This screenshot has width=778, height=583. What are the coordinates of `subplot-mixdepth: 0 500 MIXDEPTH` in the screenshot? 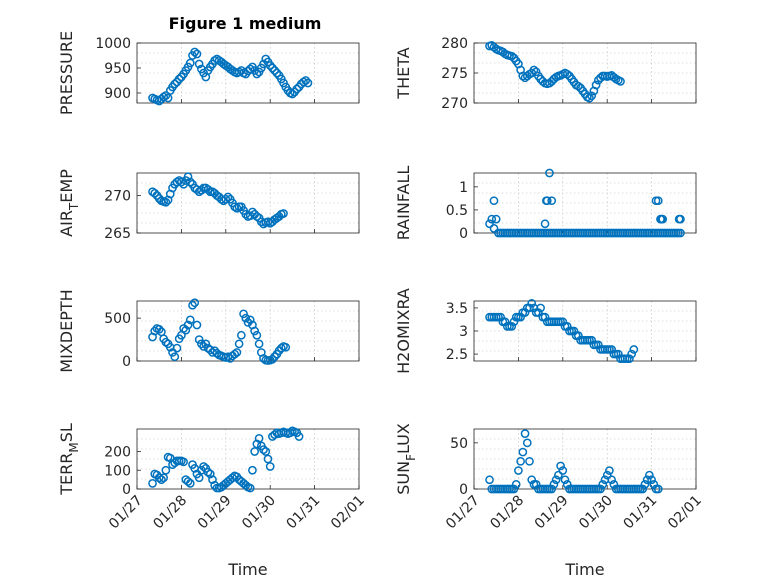 It's located at (208, 331).